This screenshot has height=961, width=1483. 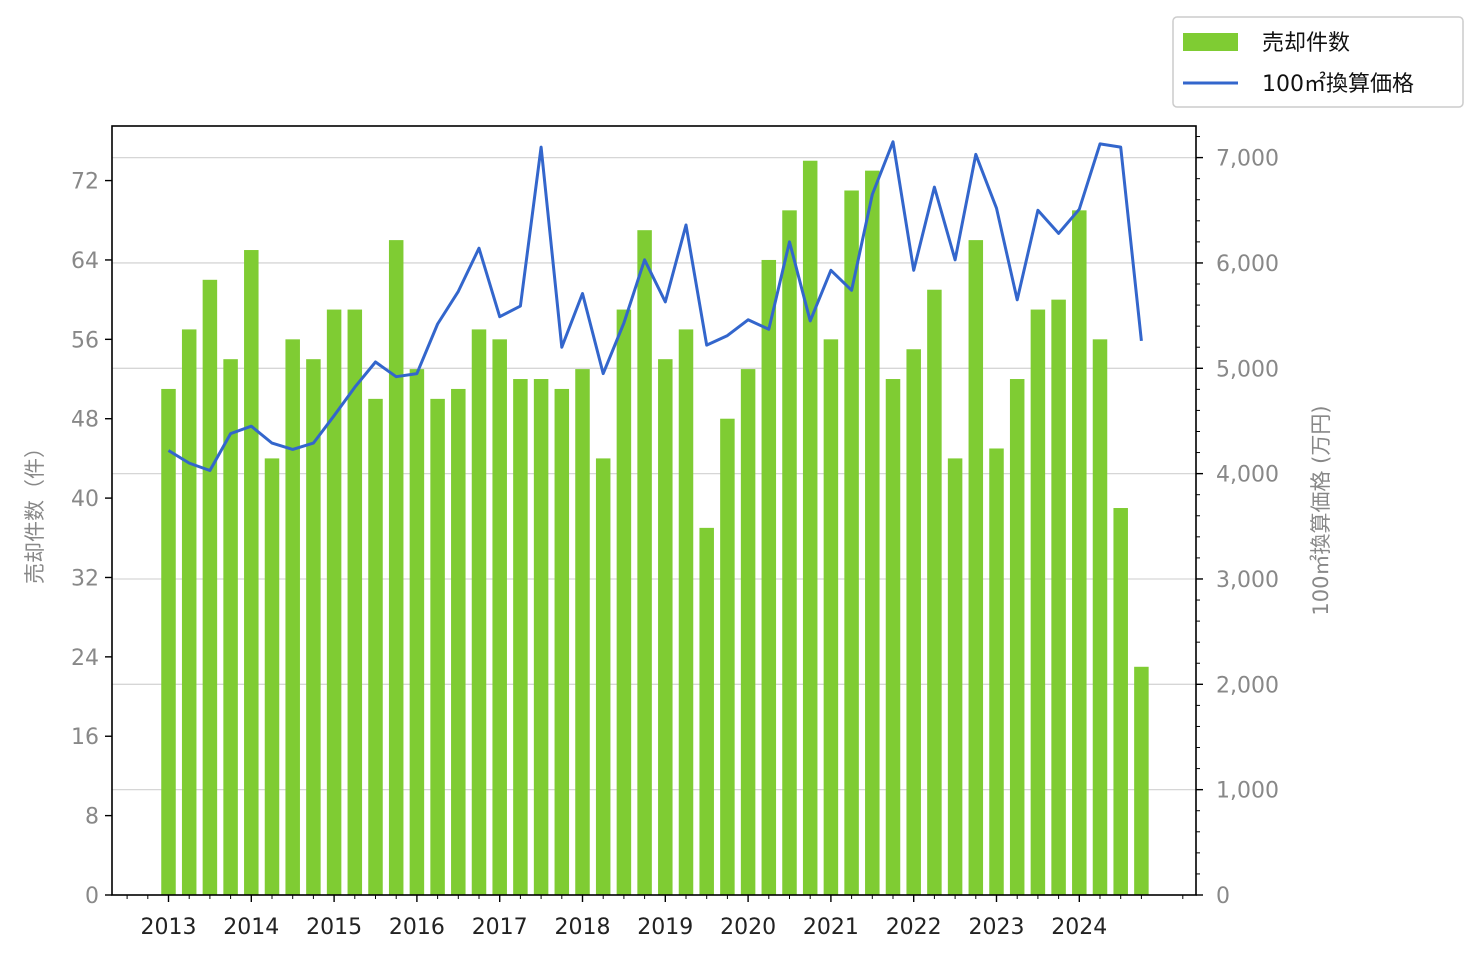 I want to click on legend-label-bar: 売却件数, so click(x=1306, y=43).